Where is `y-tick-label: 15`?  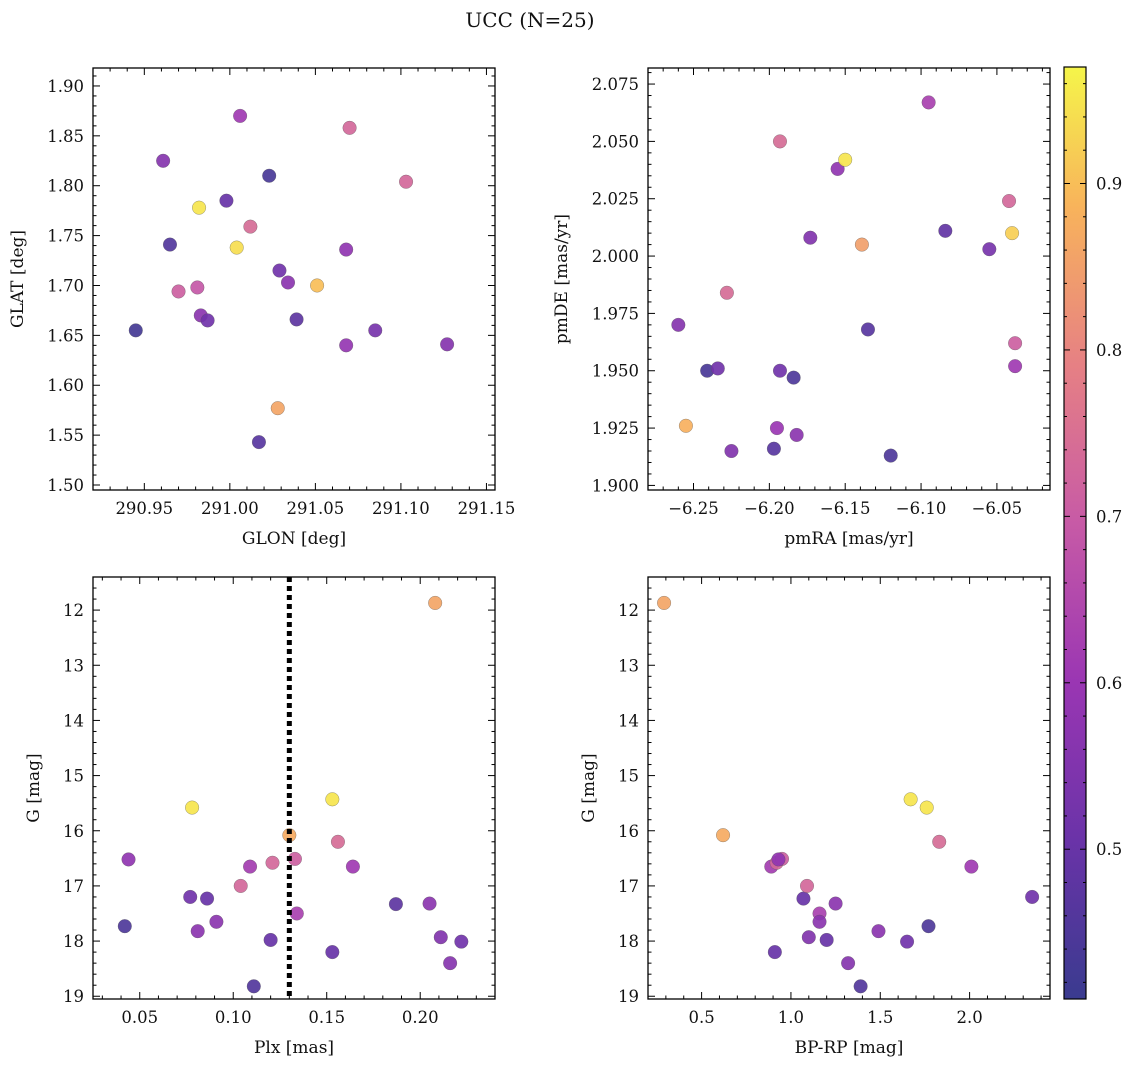
y-tick-label: 15 is located at coordinates (628, 776).